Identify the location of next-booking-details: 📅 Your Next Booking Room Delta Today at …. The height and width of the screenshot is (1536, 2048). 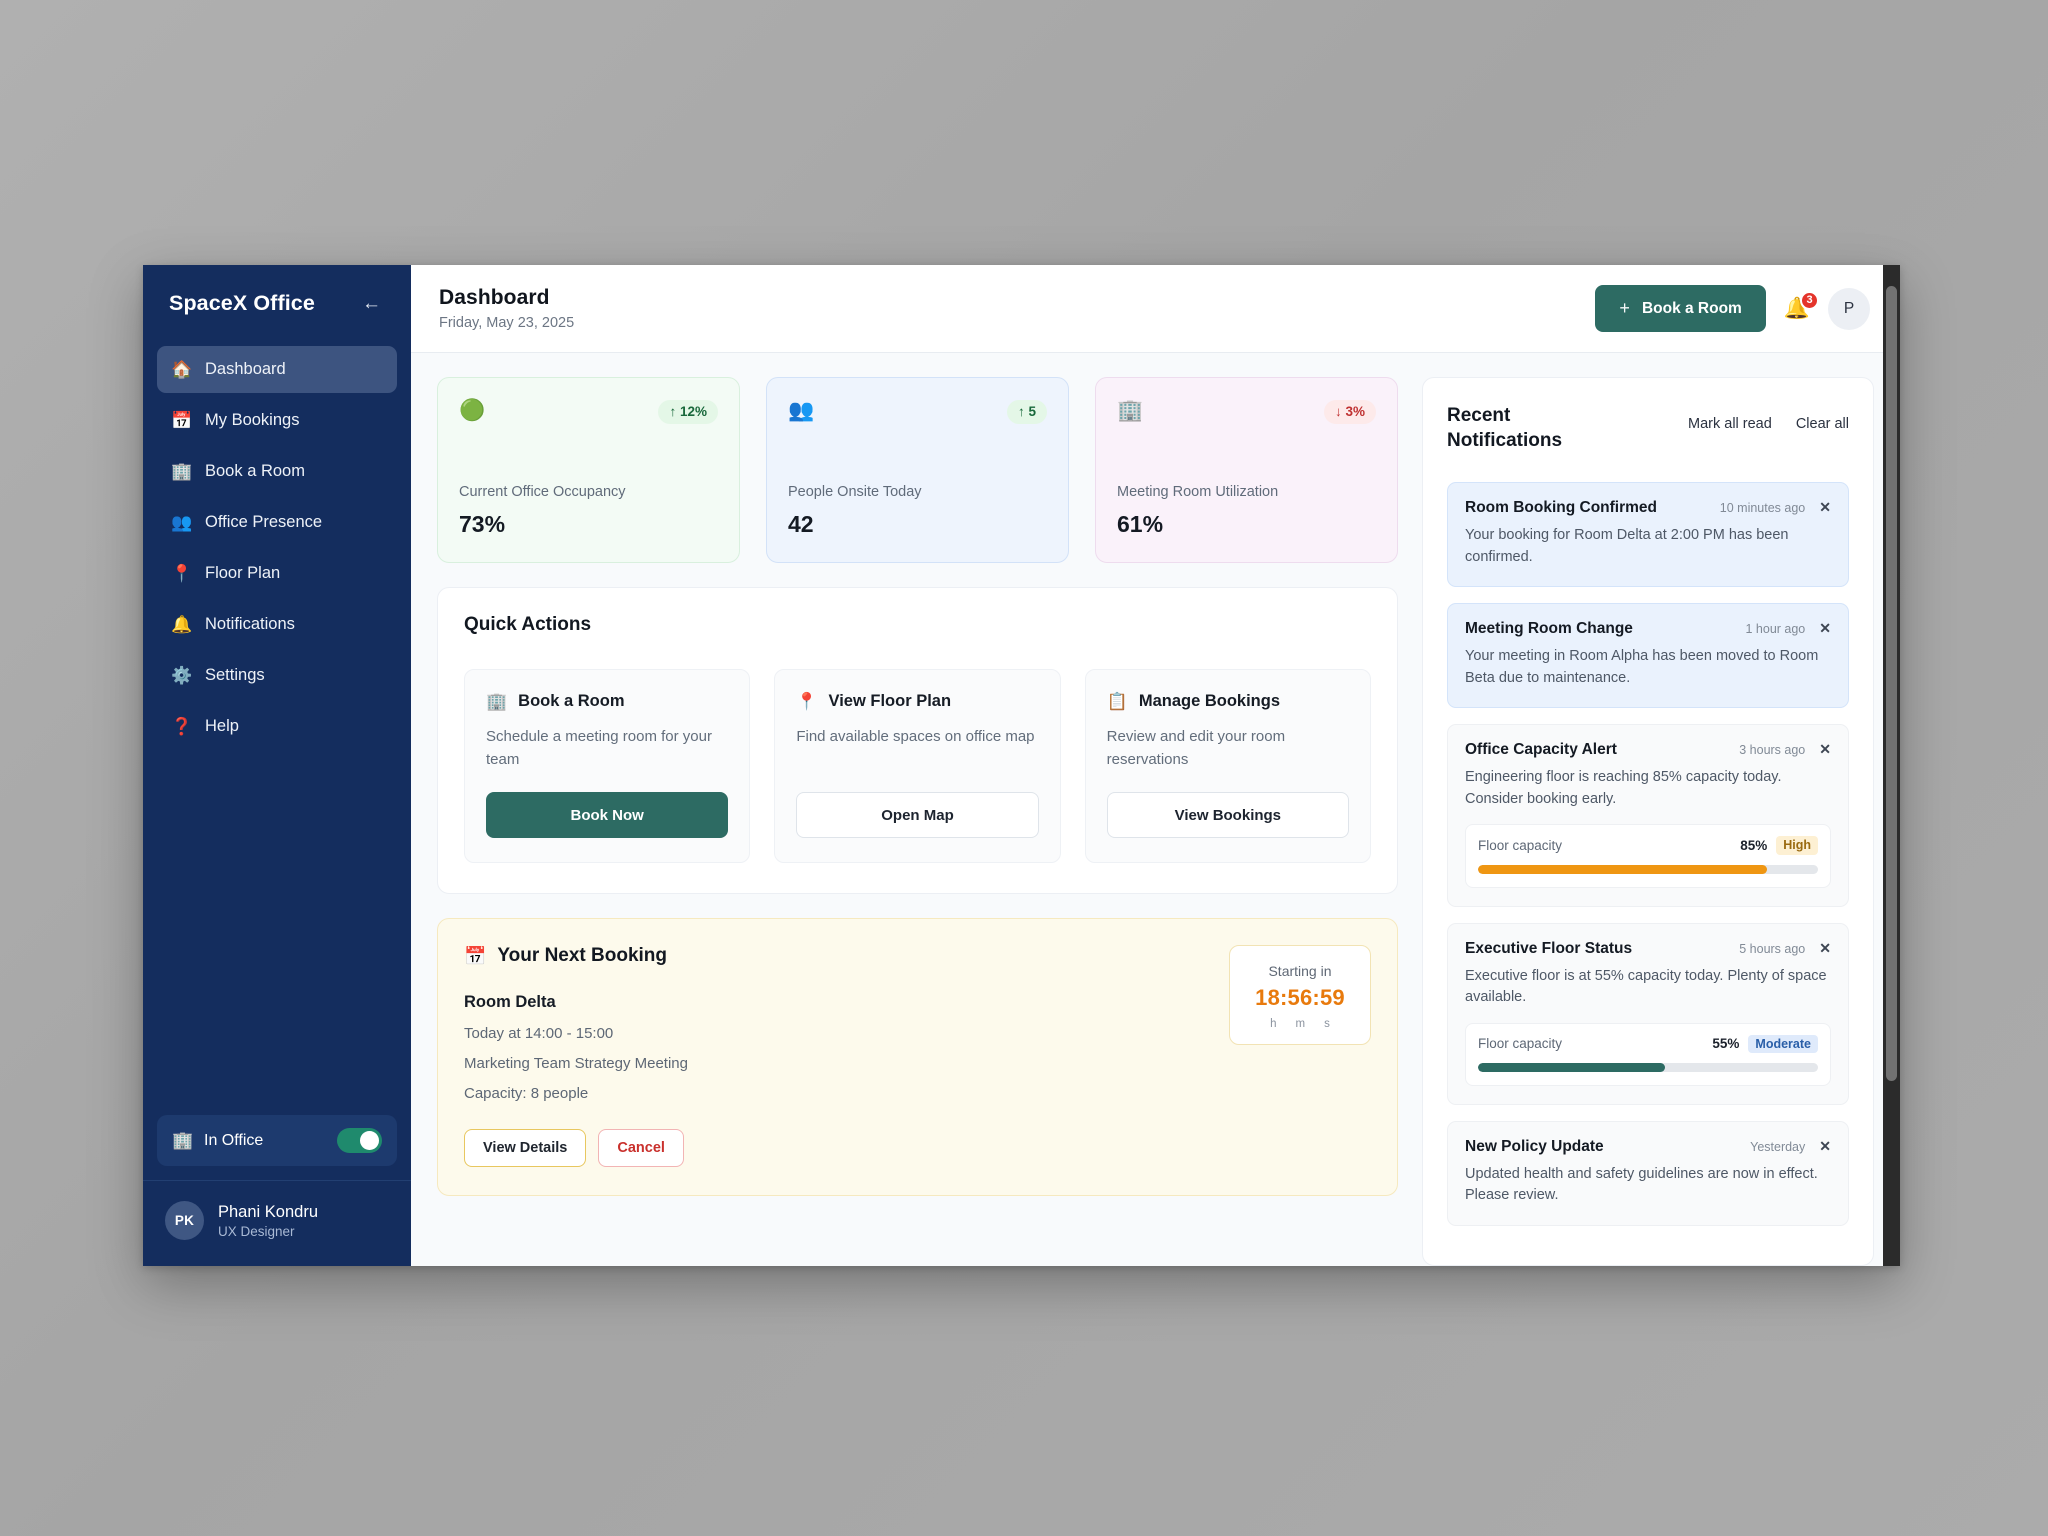
(836, 1056).